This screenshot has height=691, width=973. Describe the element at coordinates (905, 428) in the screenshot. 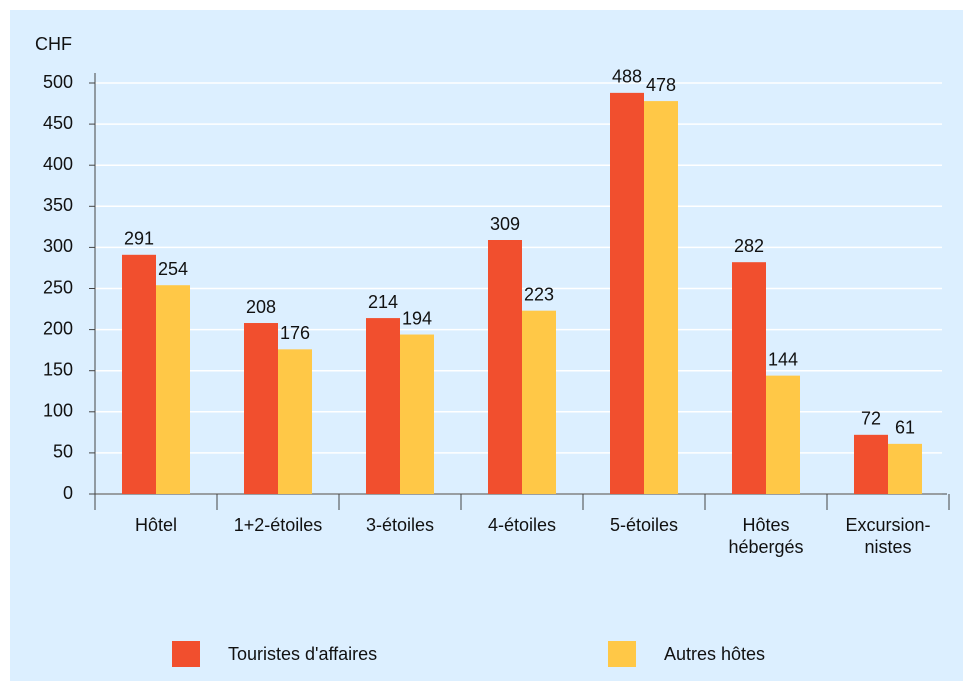

I see `data-label: 61` at that location.